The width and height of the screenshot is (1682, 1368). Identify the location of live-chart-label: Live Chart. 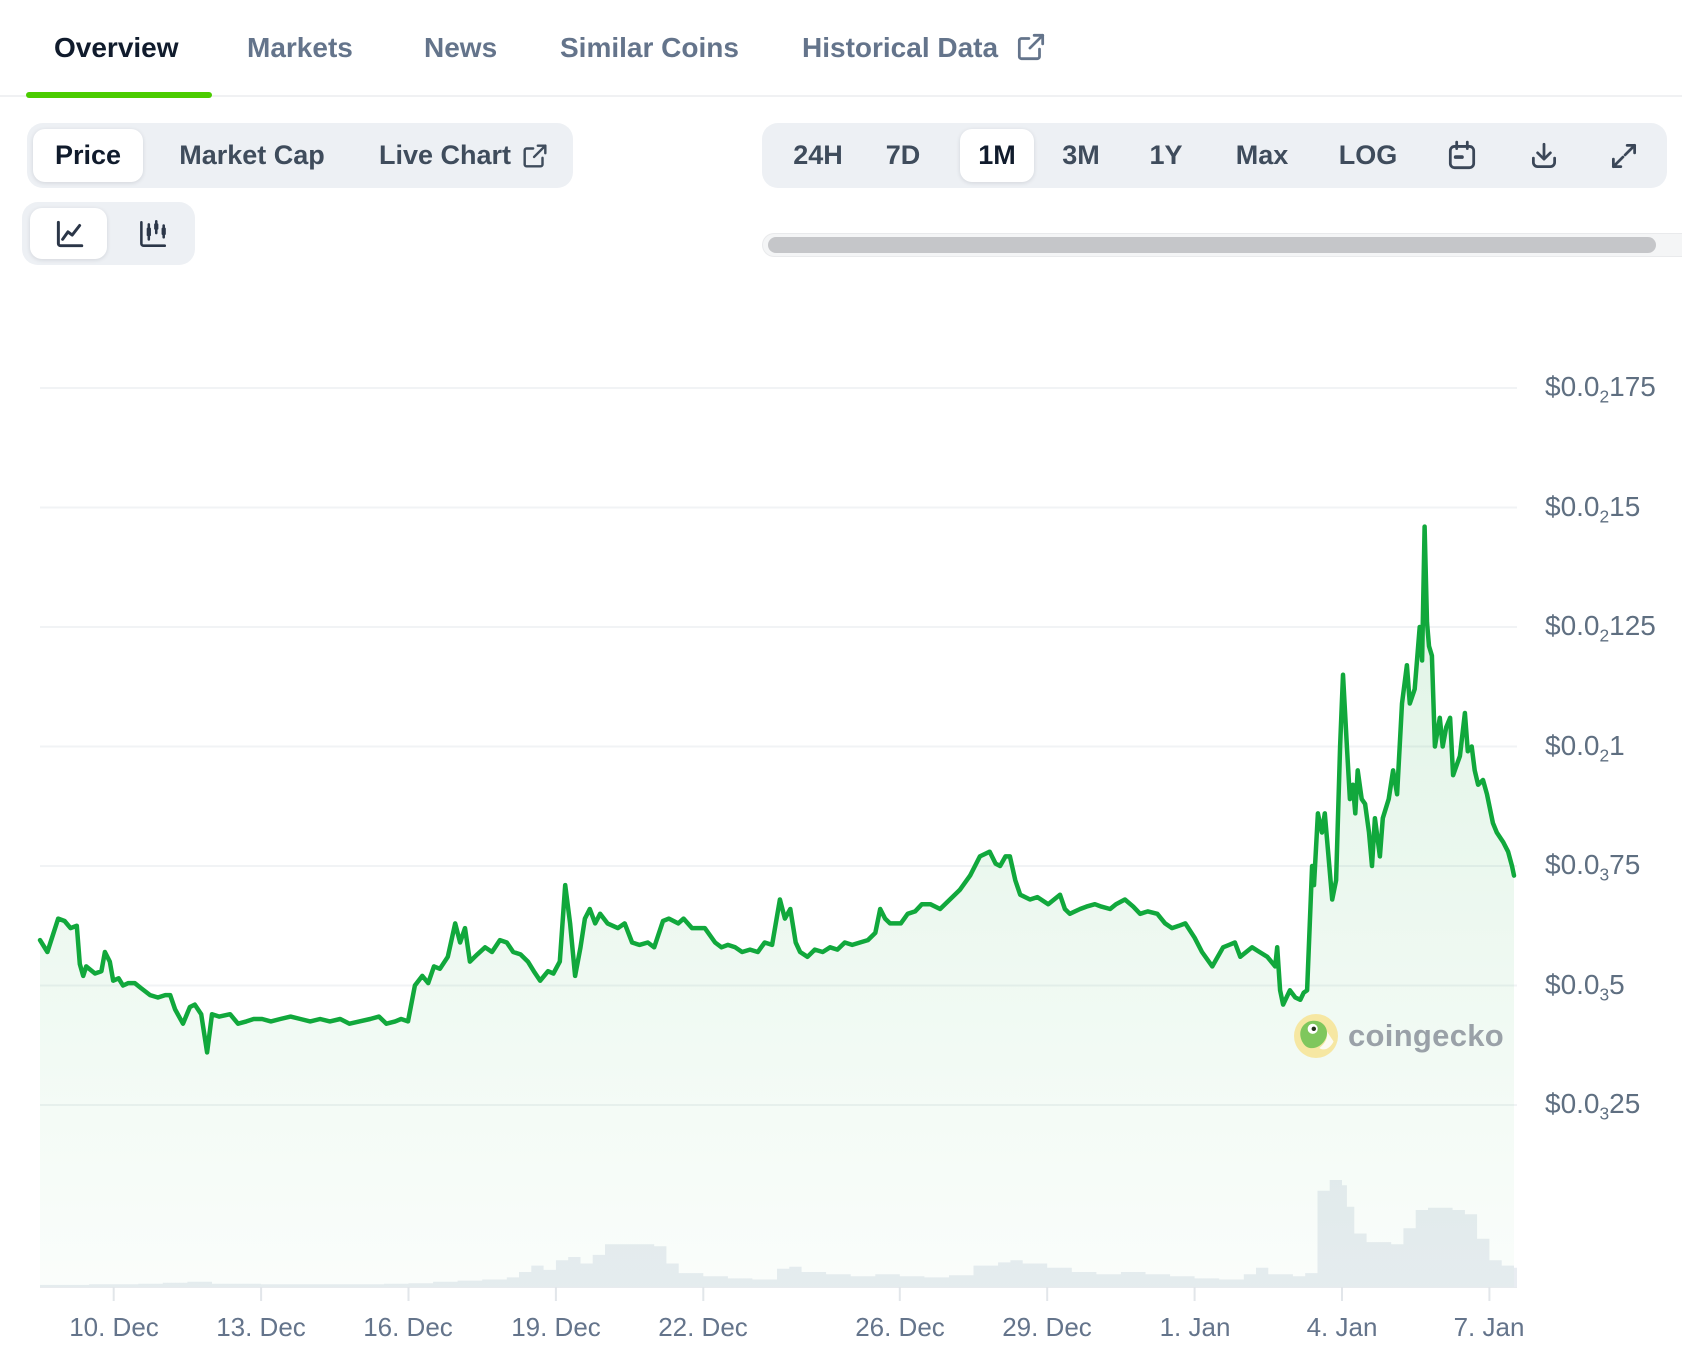
(445, 155).